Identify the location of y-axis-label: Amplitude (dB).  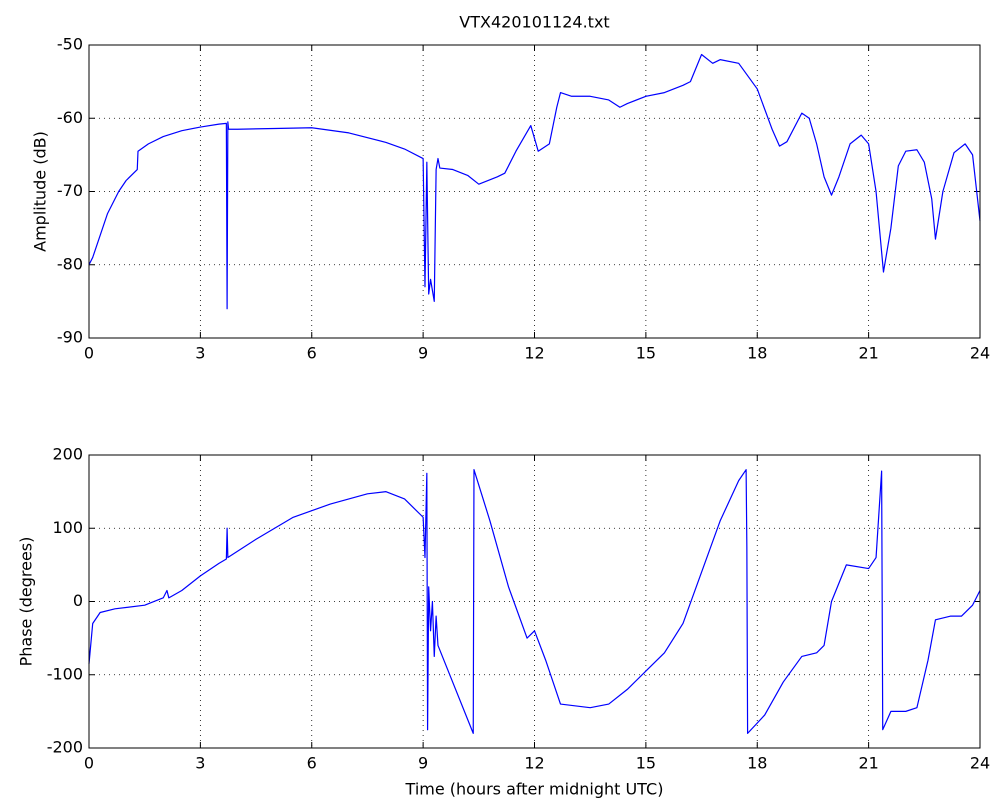
(40, 191).